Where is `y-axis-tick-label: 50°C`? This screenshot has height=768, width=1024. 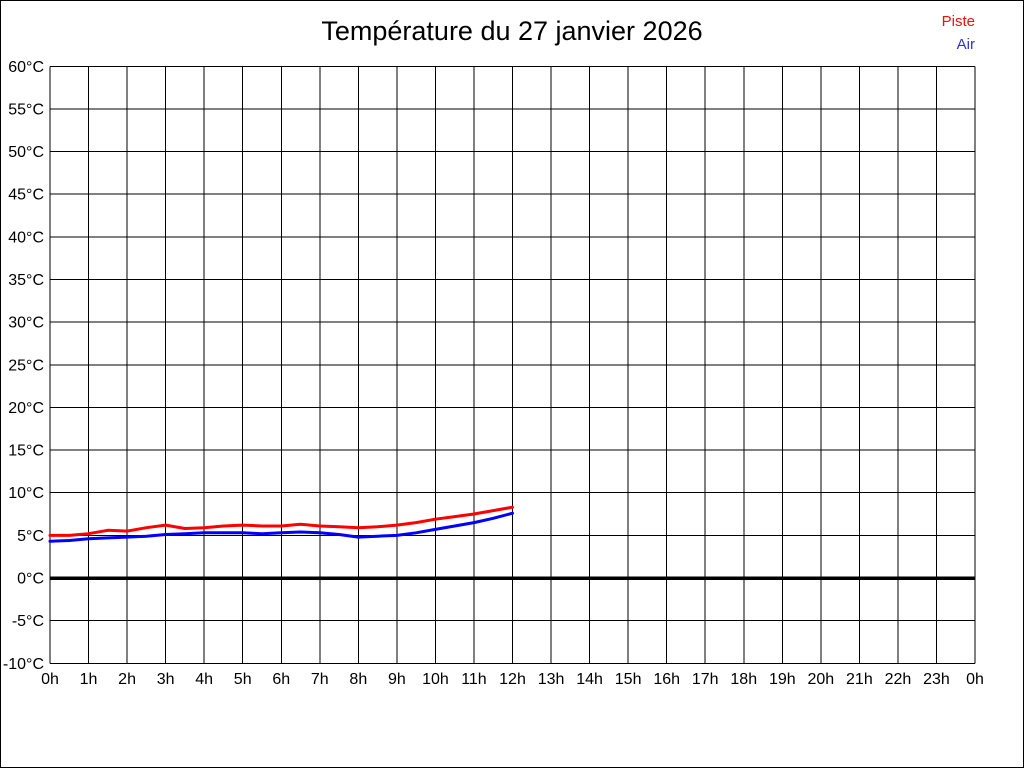 y-axis-tick-label: 50°C is located at coordinates (26, 152).